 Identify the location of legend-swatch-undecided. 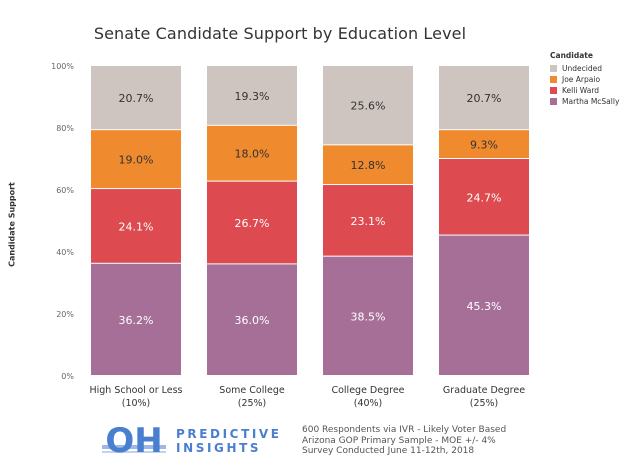
(553, 68).